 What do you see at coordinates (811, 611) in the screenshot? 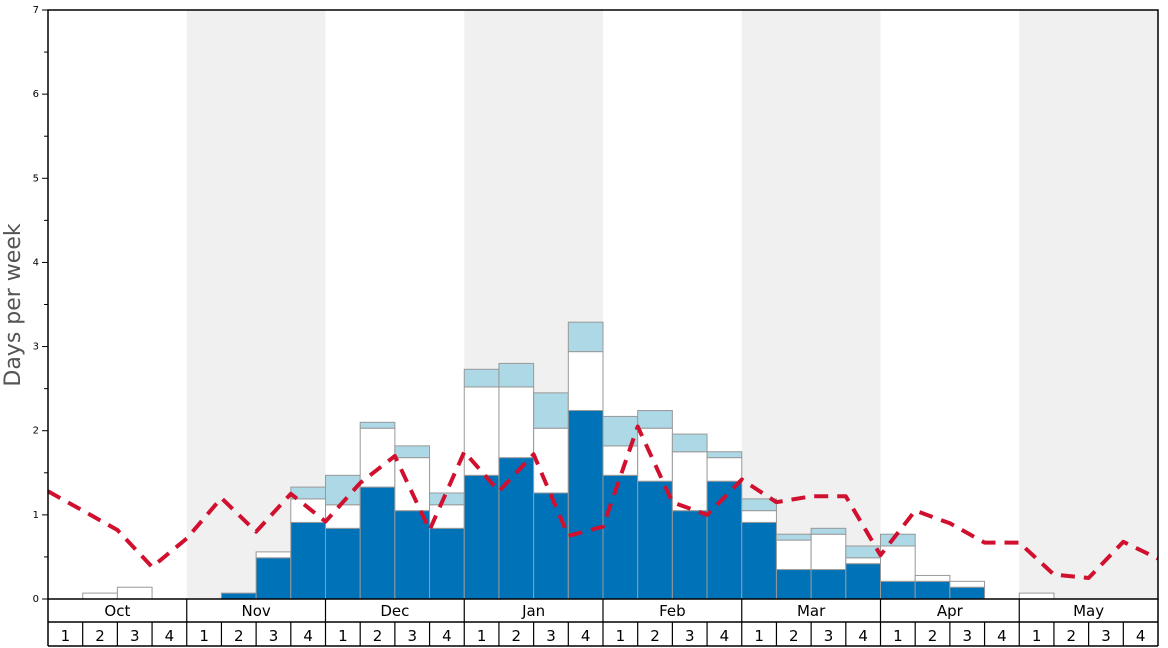
I see `month-label-mar: Mar` at bounding box center [811, 611].